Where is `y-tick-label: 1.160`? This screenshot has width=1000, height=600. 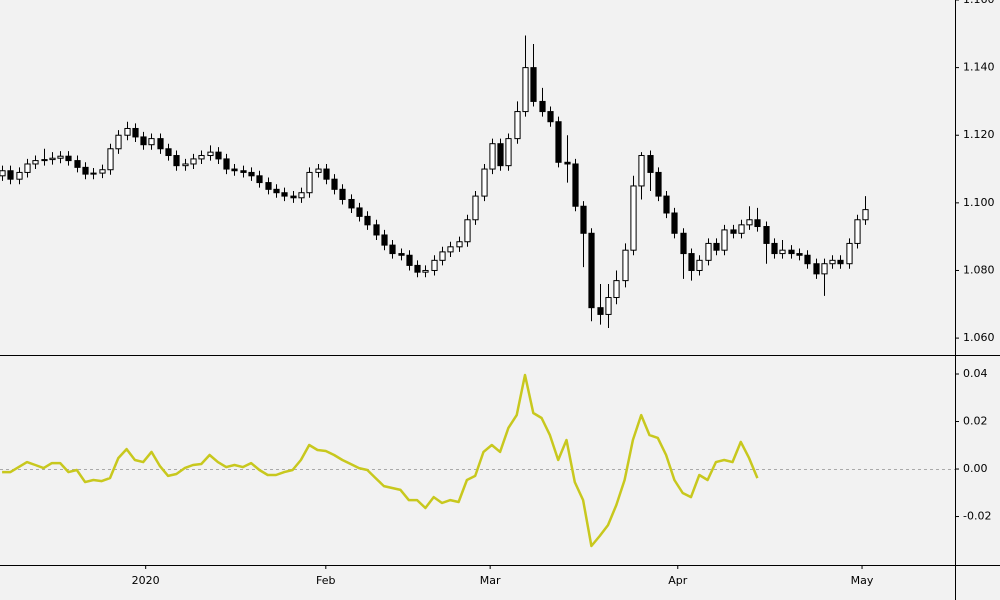 y-tick-label: 1.160 is located at coordinates (979, 3).